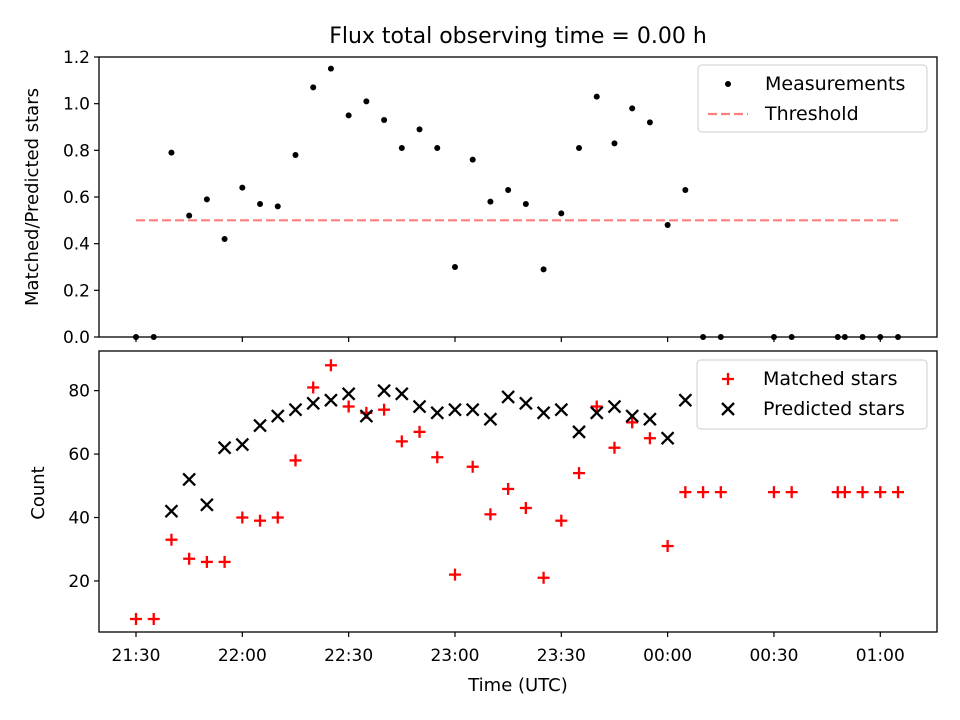 The height and width of the screenshot is (720, 960). I want to click on legend-matched-label: Matched stars, so click(830, 379).